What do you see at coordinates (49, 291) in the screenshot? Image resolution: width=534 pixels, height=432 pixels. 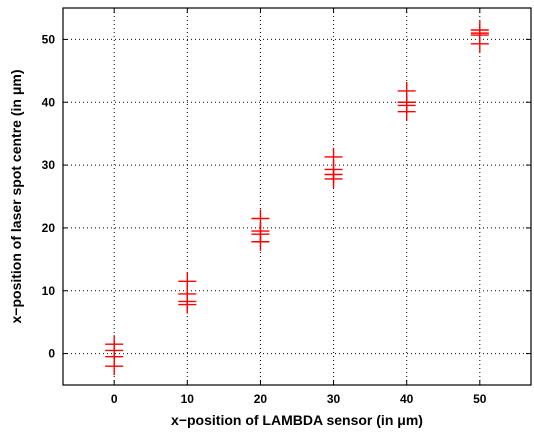 I see `y-tick-label: 10` at bounding box center [49, 291].